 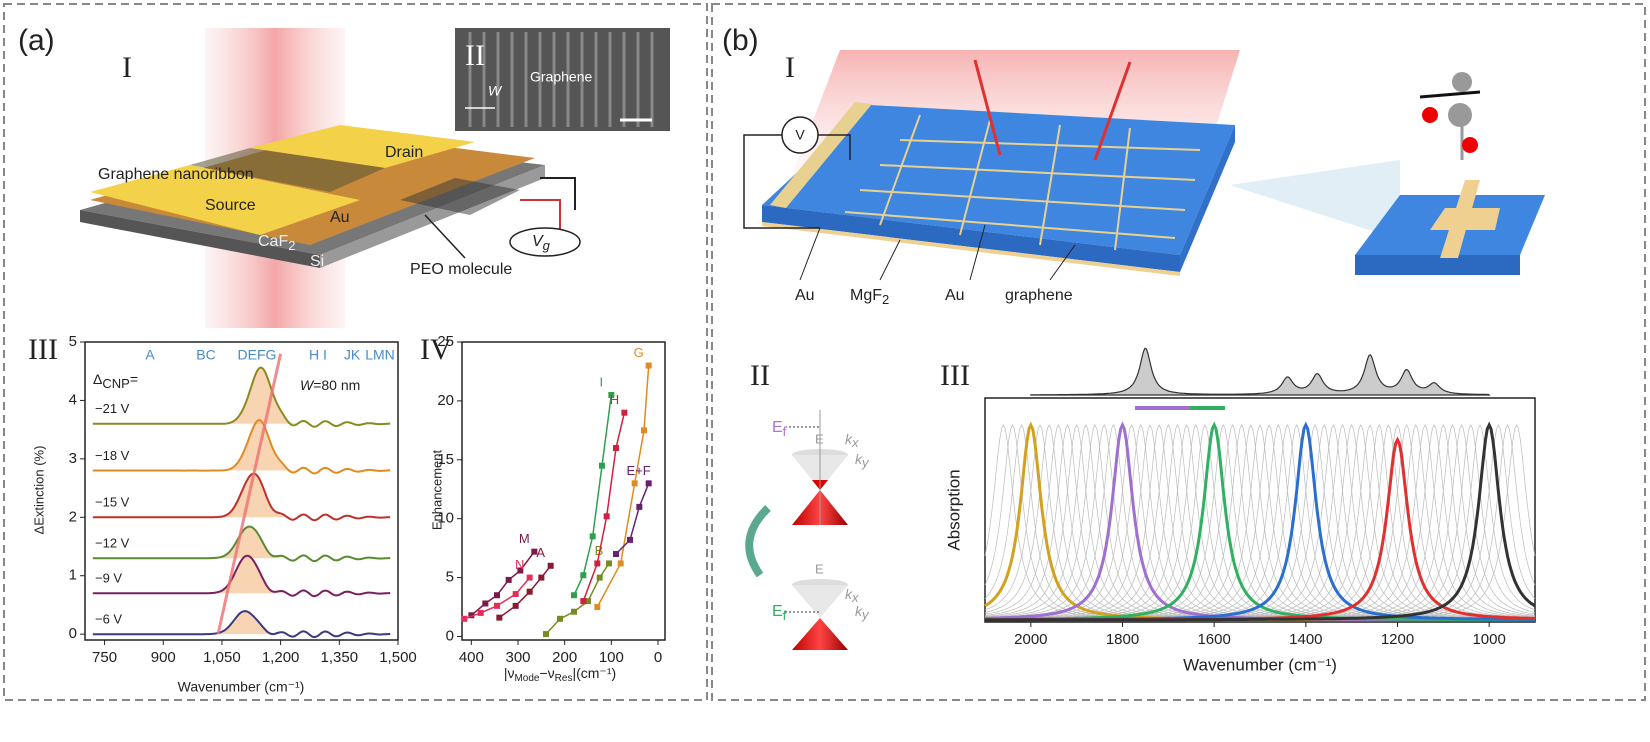 What do you see at coordinates (599, 550) in the screenshot?
I see `series-label: B` at bounding box center [599, 550].